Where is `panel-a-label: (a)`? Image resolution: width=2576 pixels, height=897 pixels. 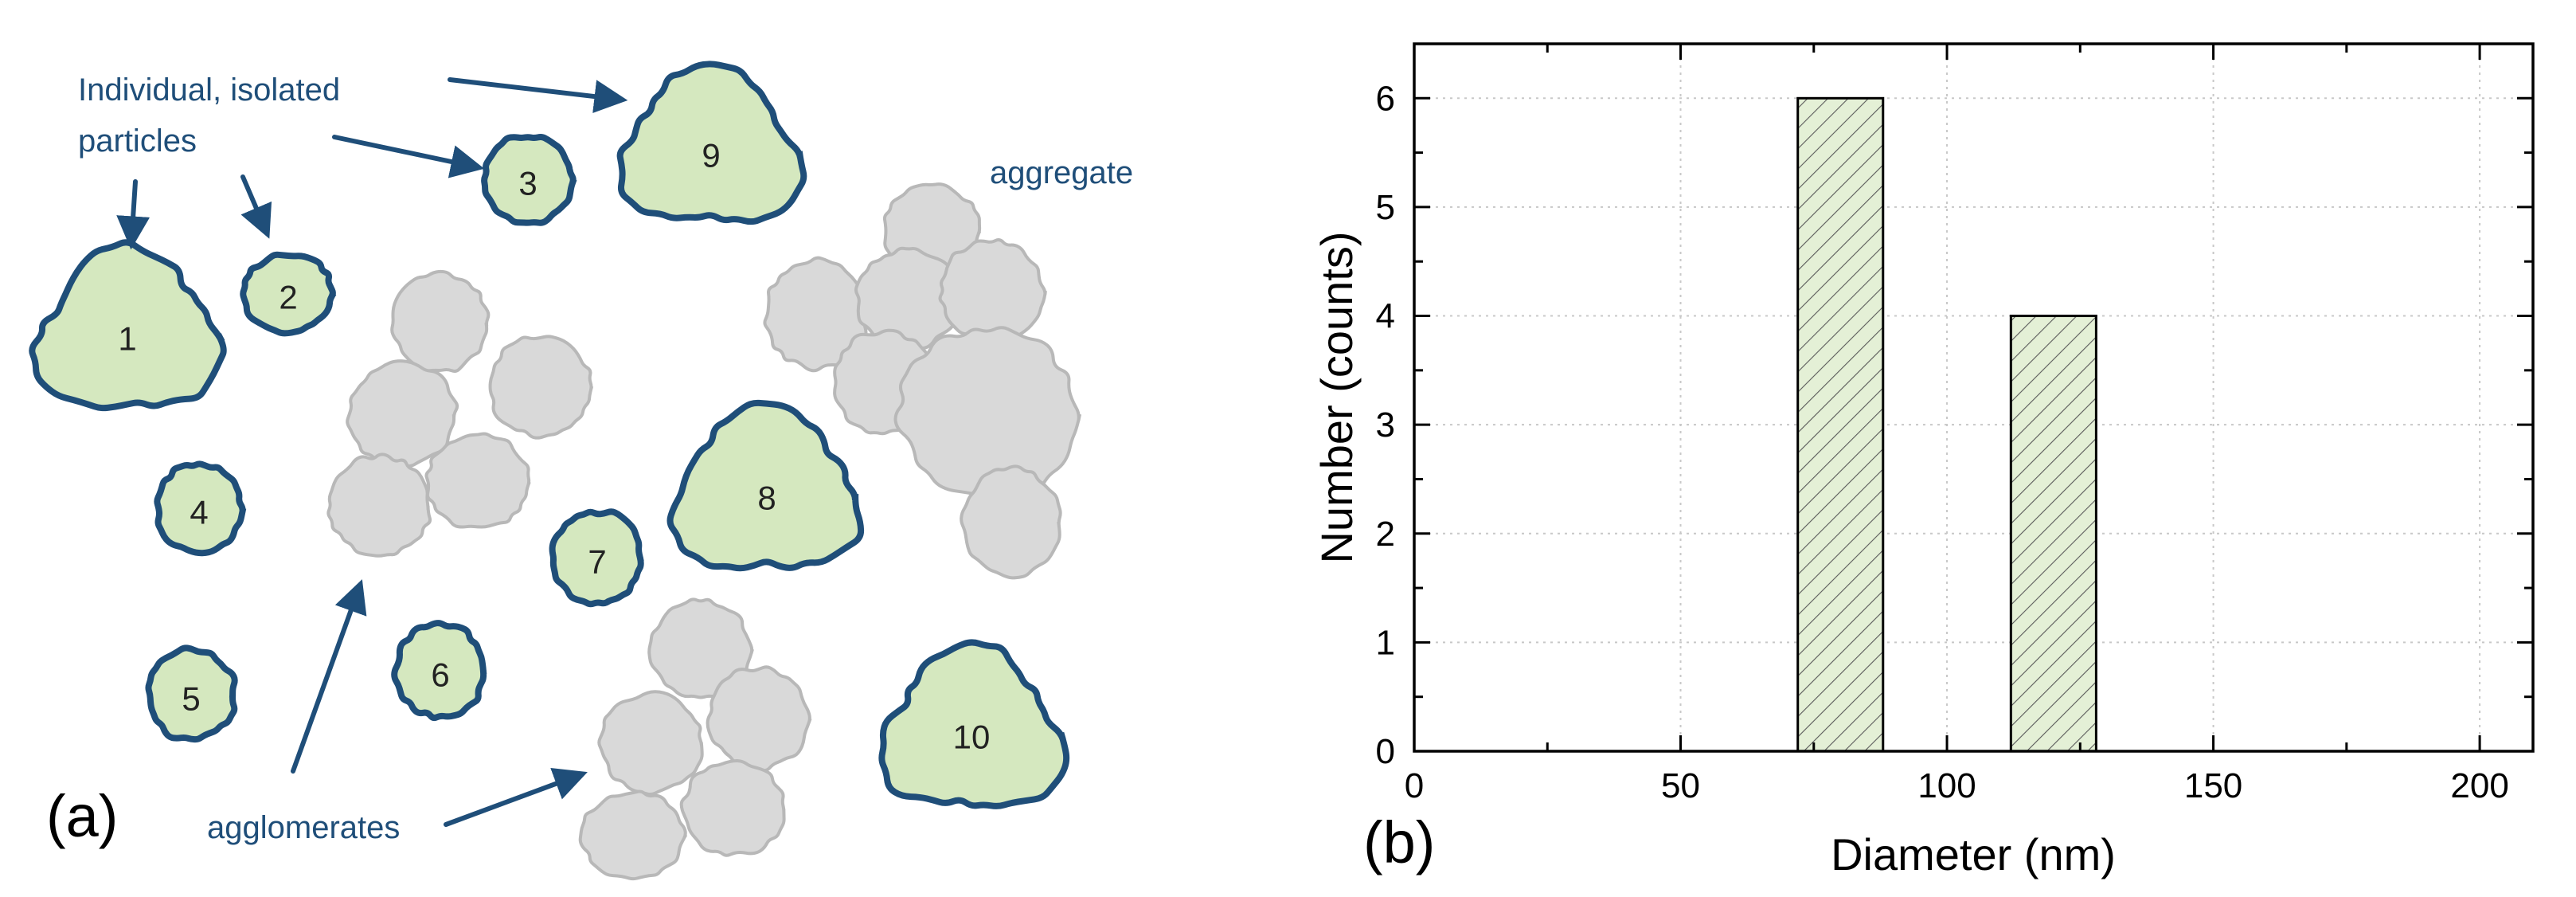 panel-a-label: (a) is located at coordinates (82, 816).